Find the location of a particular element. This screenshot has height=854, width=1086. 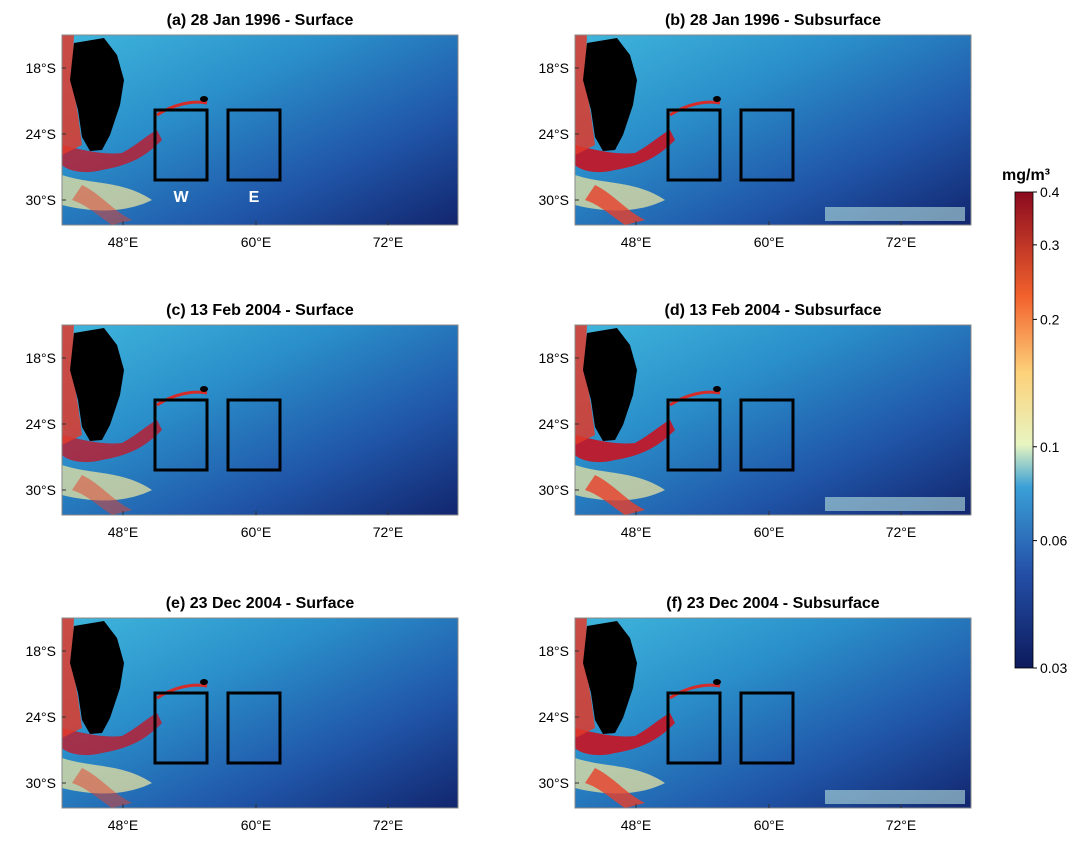

colorbar-tick-label: 0.3 is located at coordinates (1050, 245).